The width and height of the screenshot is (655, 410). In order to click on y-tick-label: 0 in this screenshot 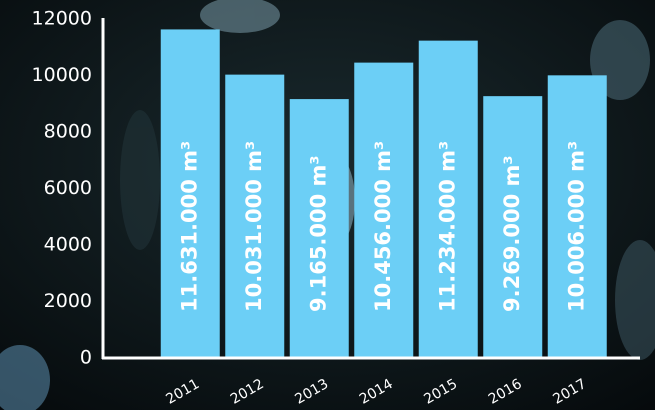, I will do `click(86, 358)`.